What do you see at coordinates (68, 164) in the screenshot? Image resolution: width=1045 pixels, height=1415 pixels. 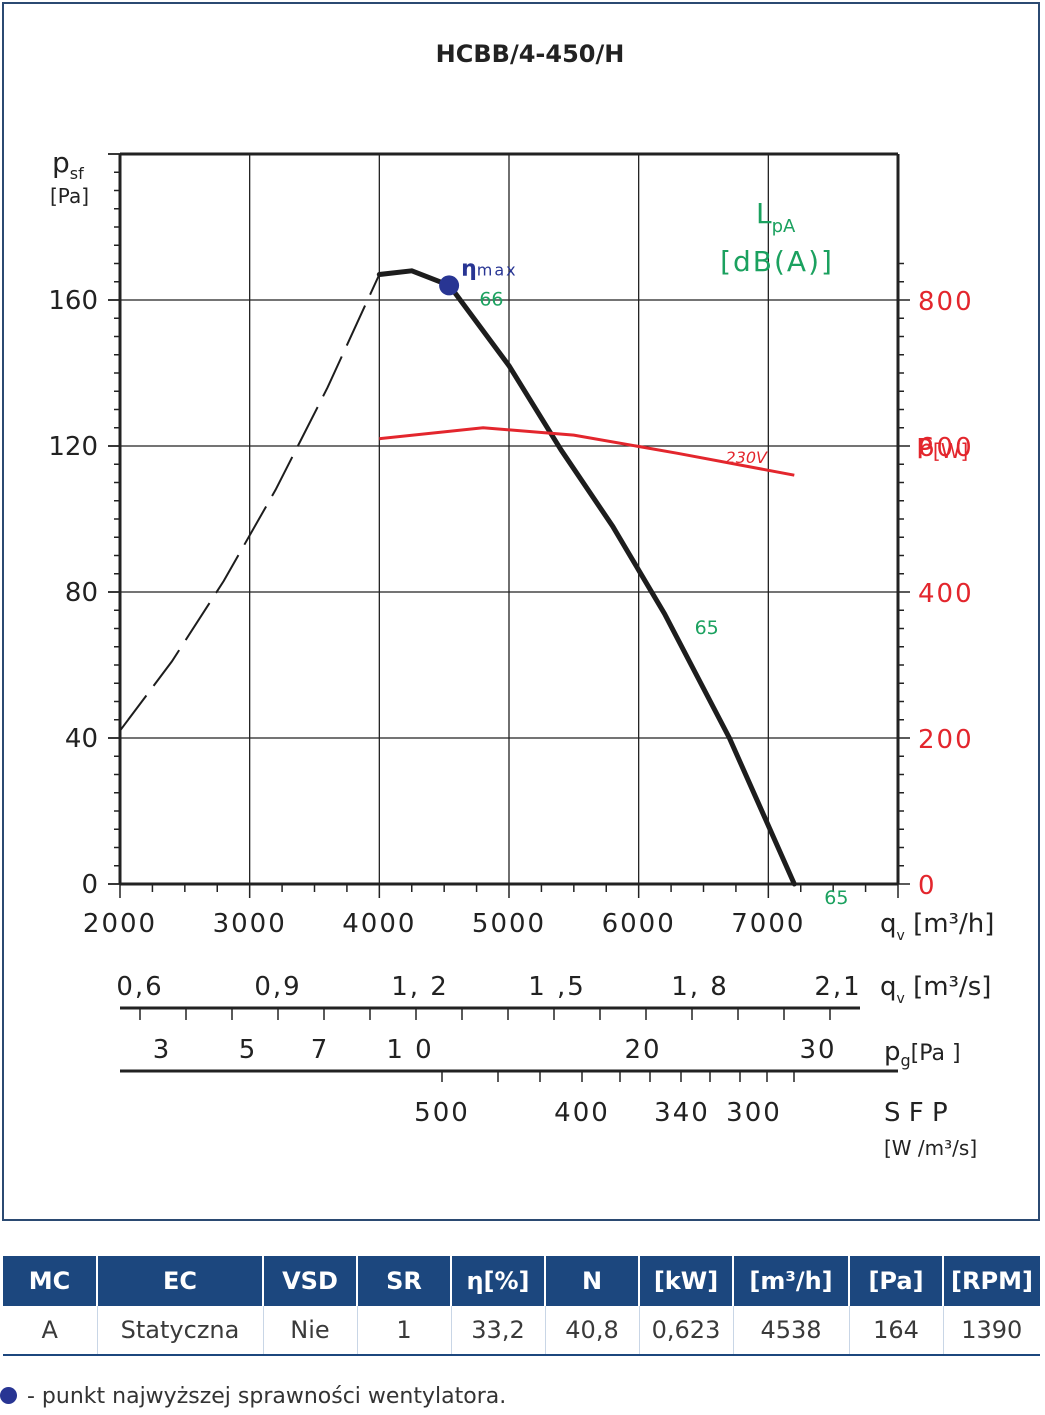 I see `y-axis-label: psf` at bounding box center [68, 164].